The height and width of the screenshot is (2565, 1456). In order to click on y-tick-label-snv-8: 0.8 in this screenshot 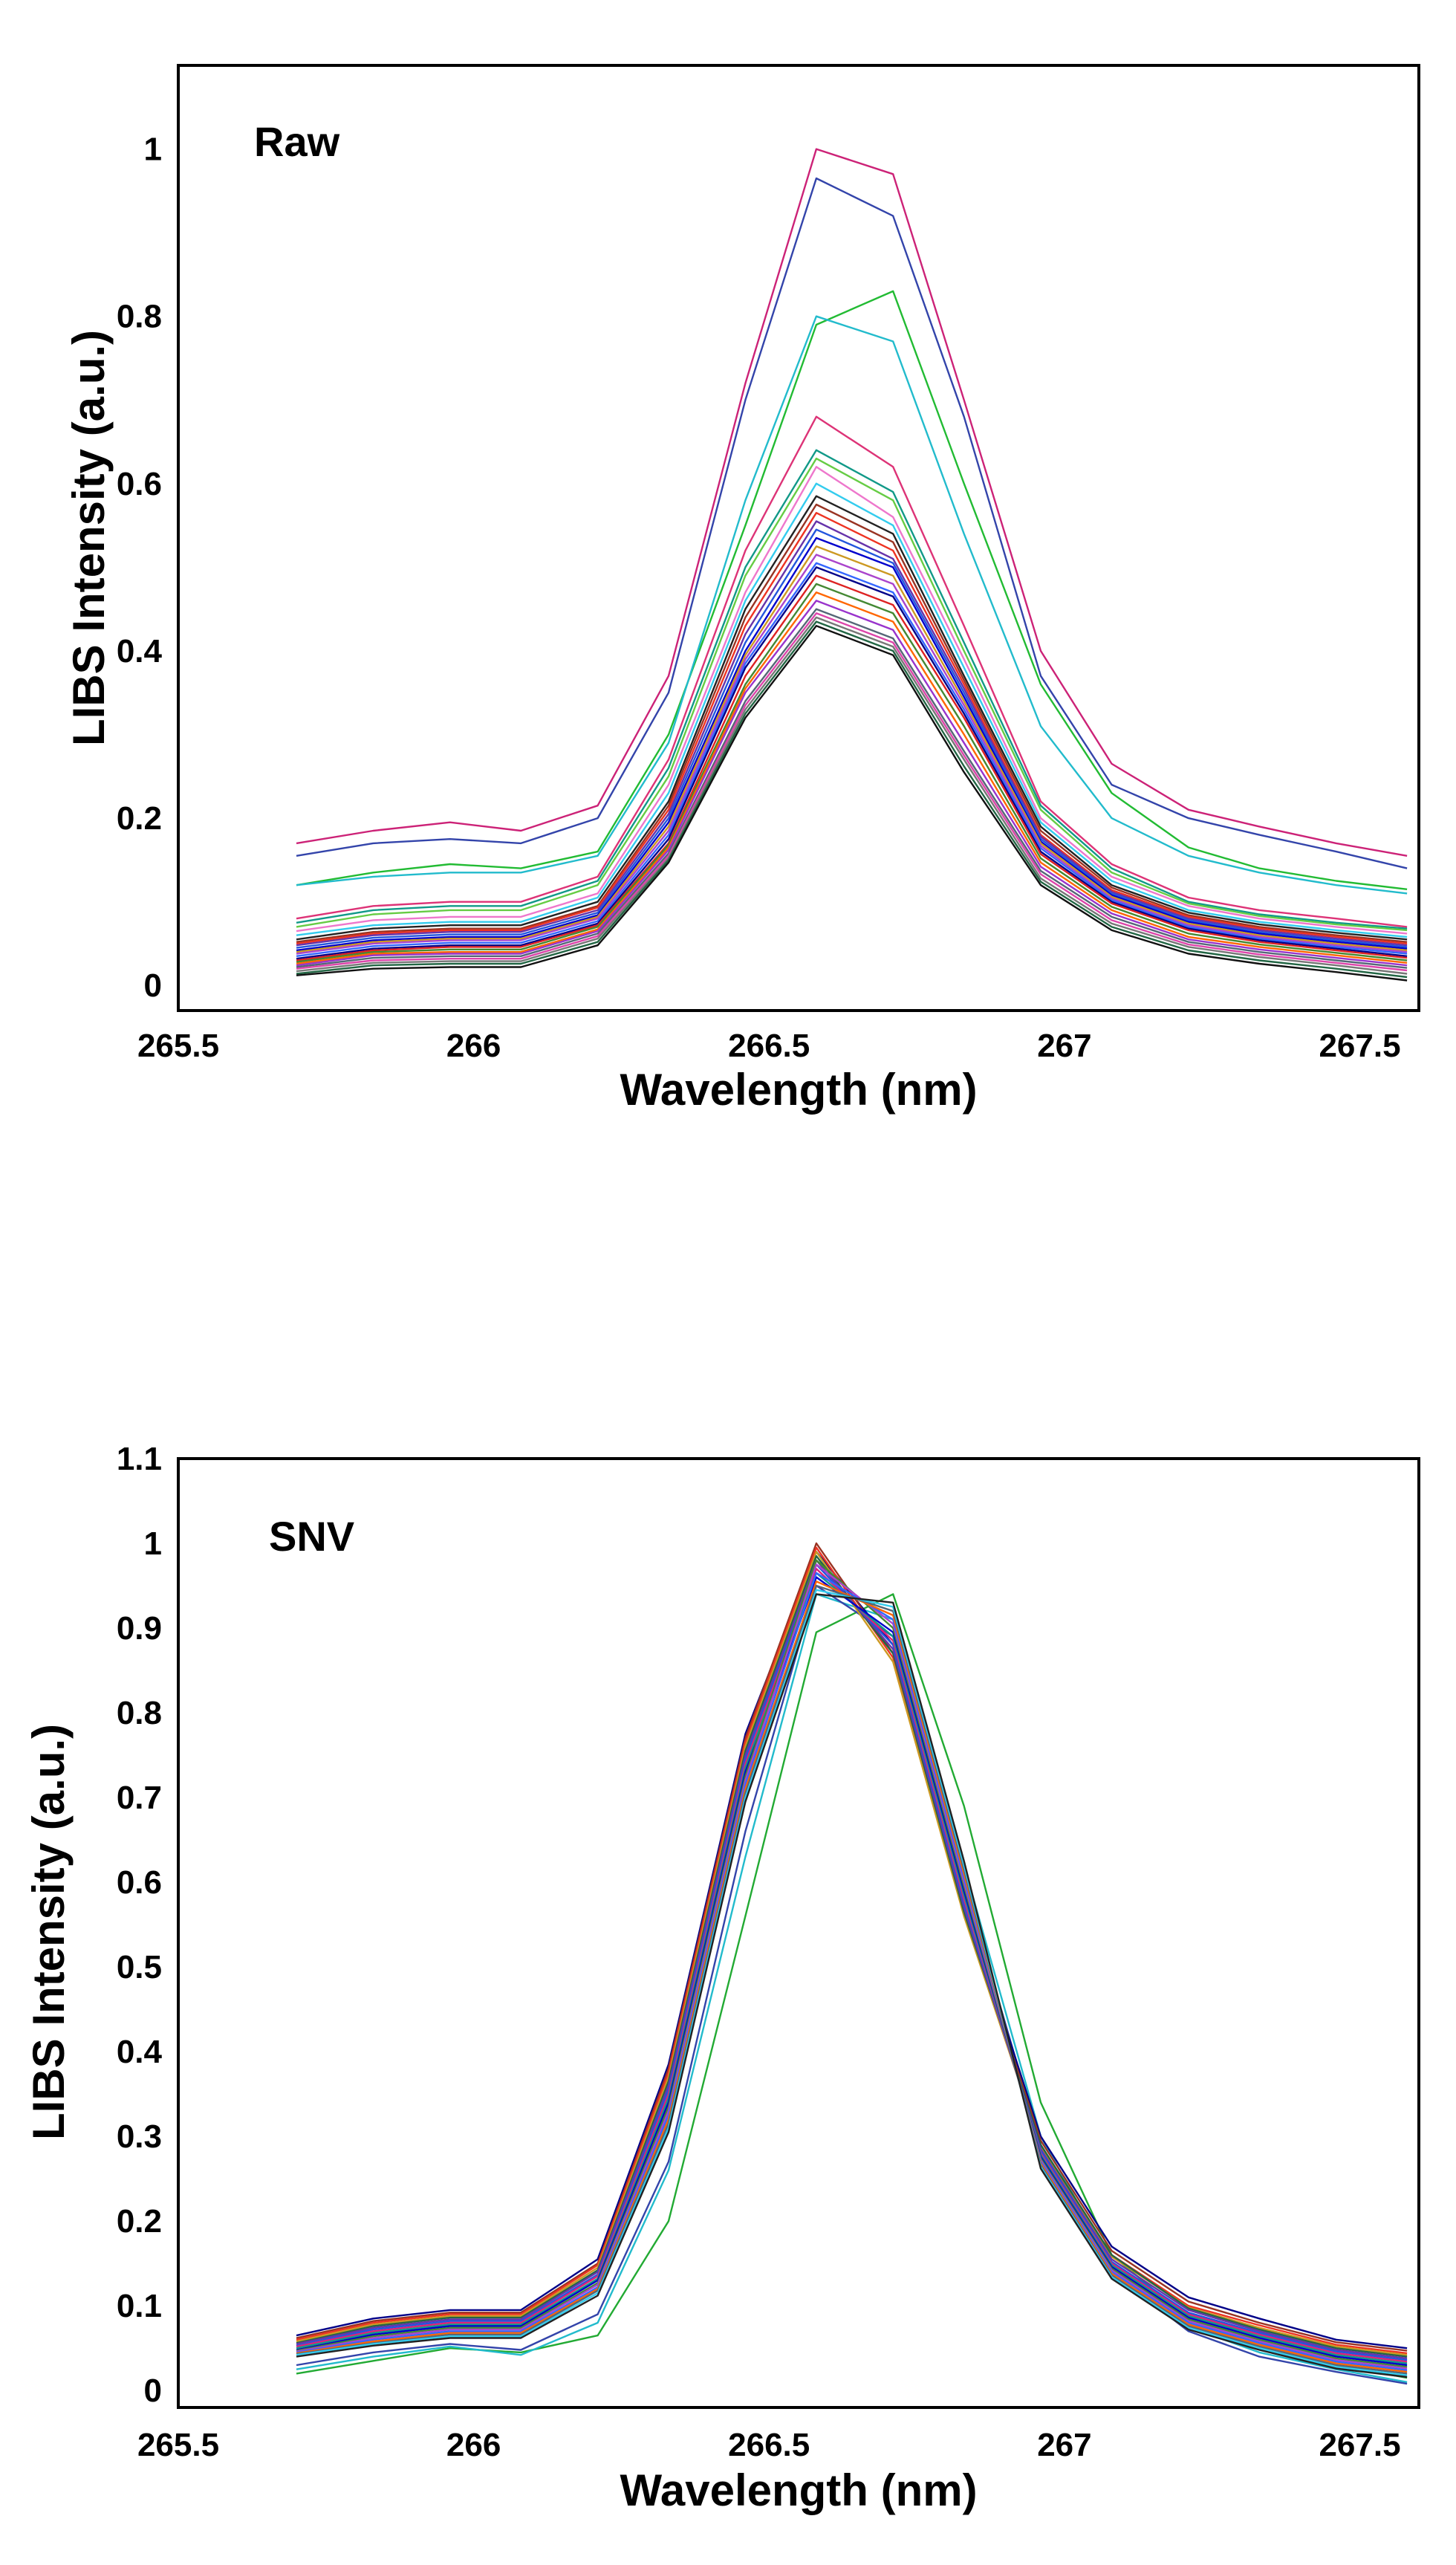, I will do `click(139, 1713)`.